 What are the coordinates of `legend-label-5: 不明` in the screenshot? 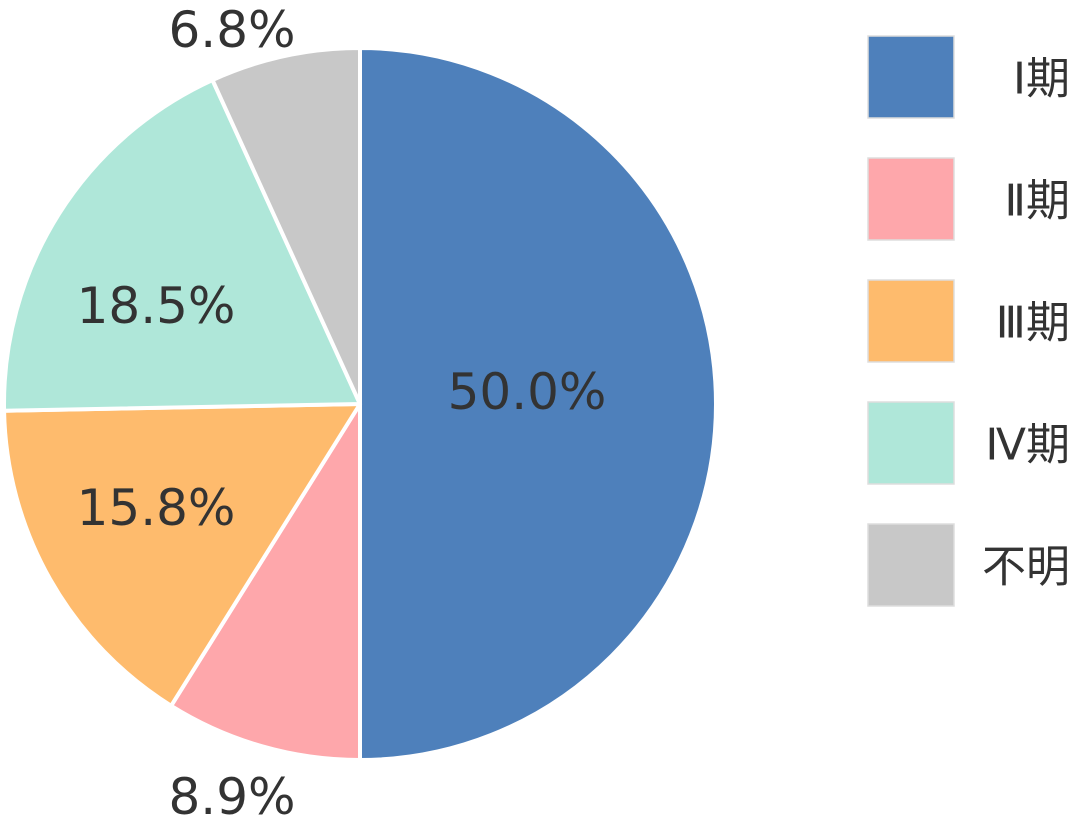 It's located at (1026, 567).